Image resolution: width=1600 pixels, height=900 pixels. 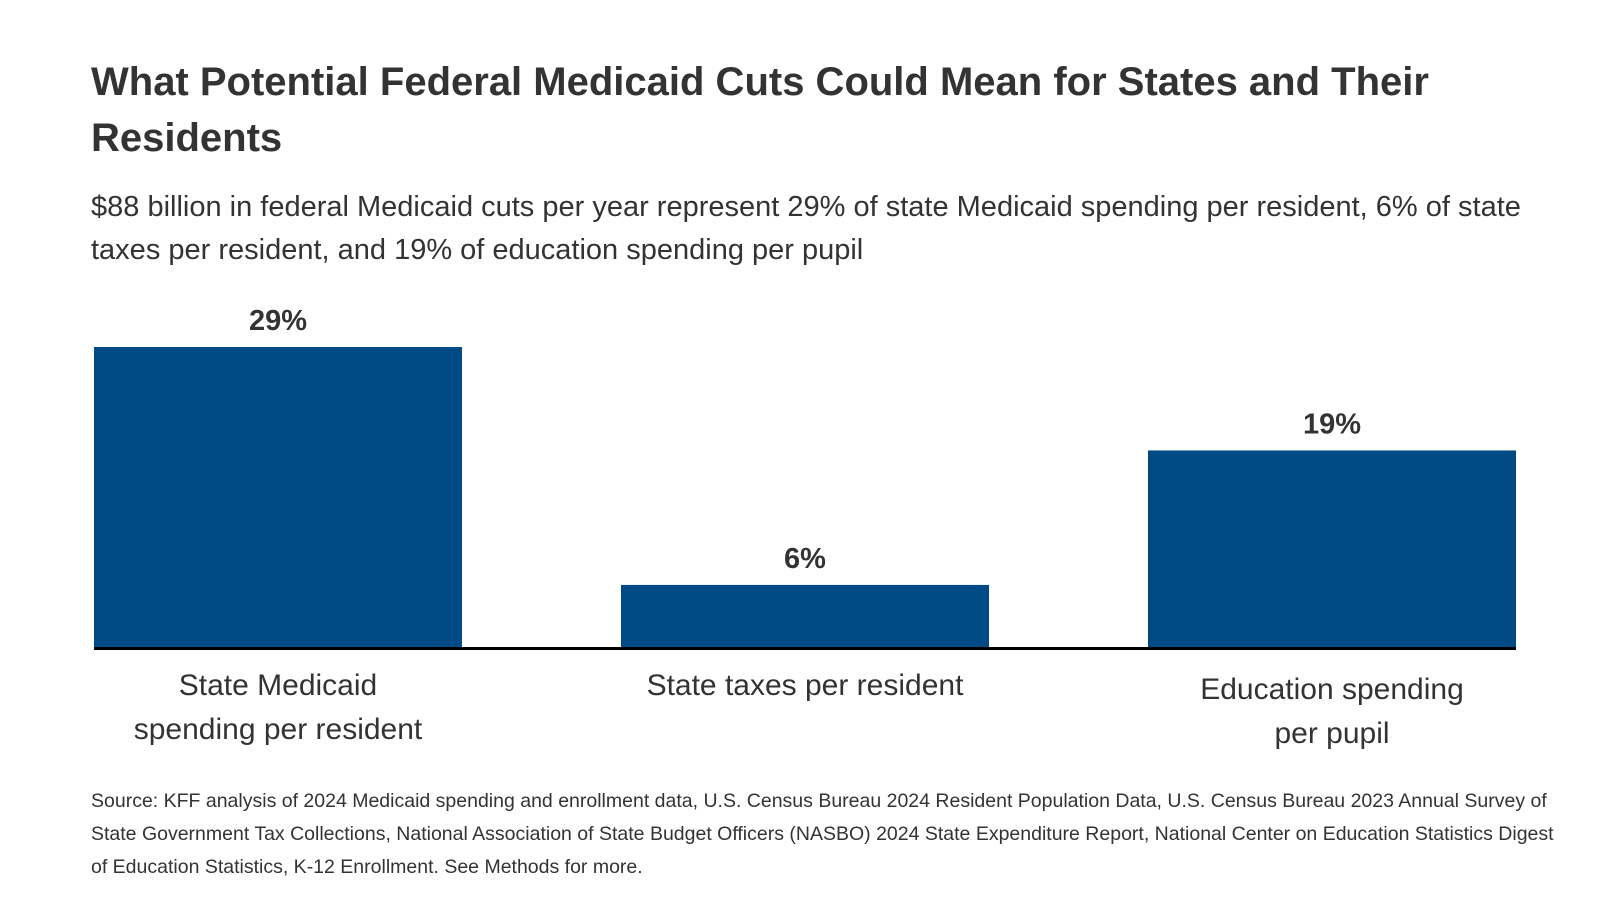 I want to click on category-label: Education spending per pupil, so click(x=1332, y=711).